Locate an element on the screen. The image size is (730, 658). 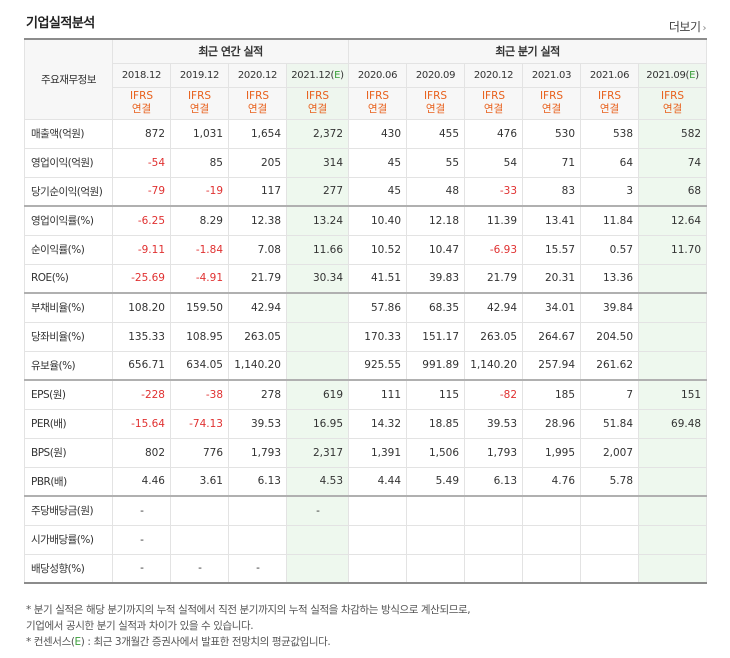
table-cell: 51.84 is located at coordinates (610, 423).